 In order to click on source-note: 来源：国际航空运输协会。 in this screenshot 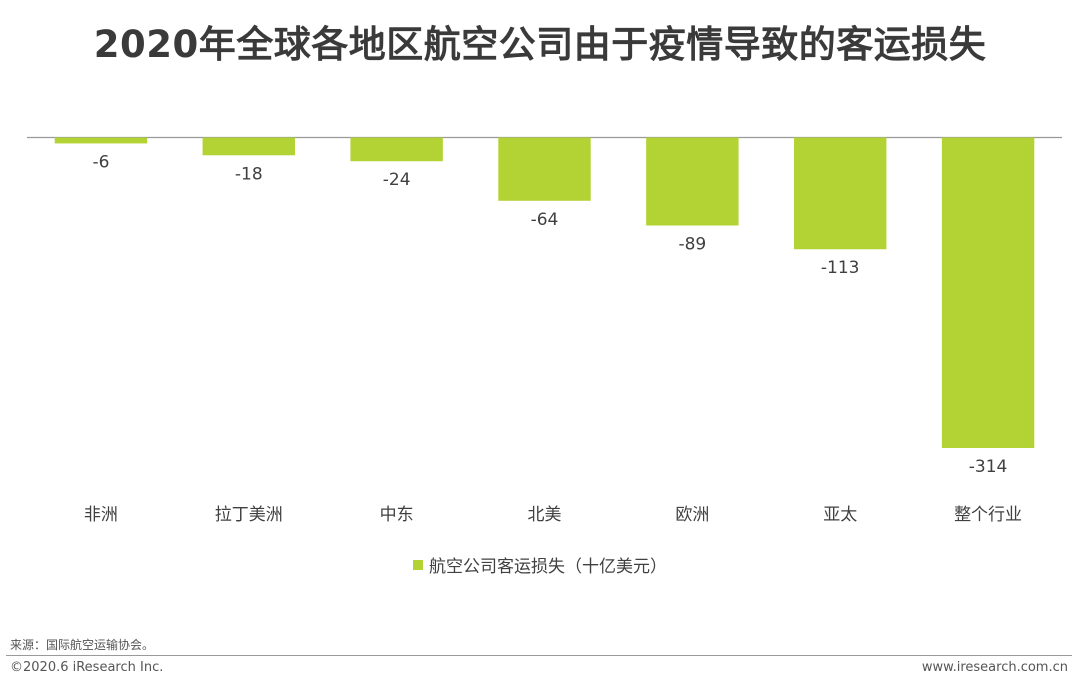, I will do `click(82, 645)`.